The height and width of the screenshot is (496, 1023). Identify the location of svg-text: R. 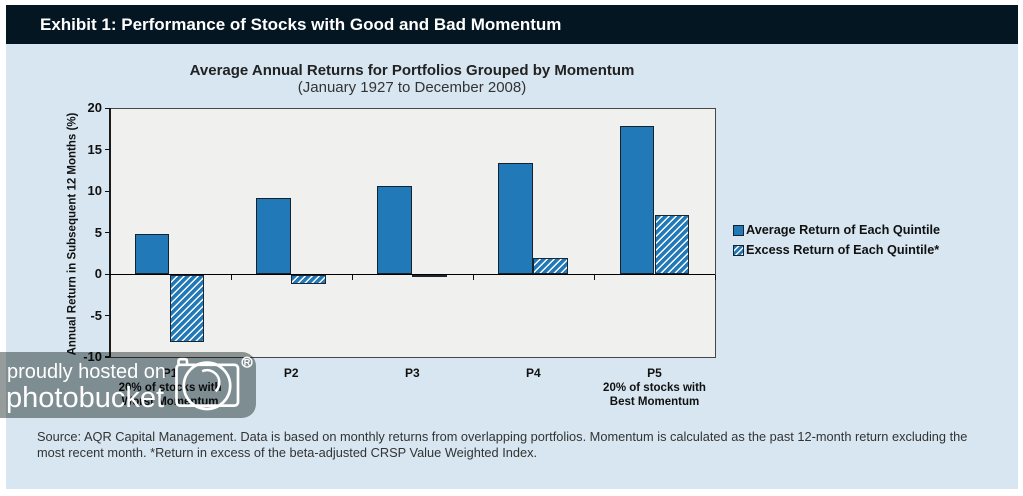
(247, 362).